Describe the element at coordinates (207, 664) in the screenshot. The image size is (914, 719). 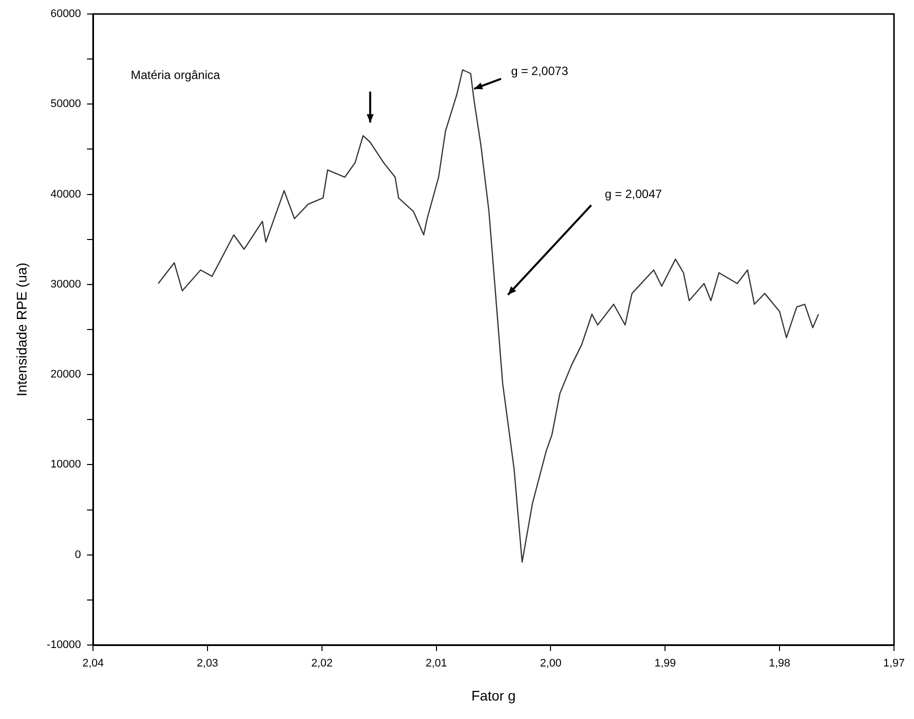
I see `x-tick-label: 2,03` at that location.